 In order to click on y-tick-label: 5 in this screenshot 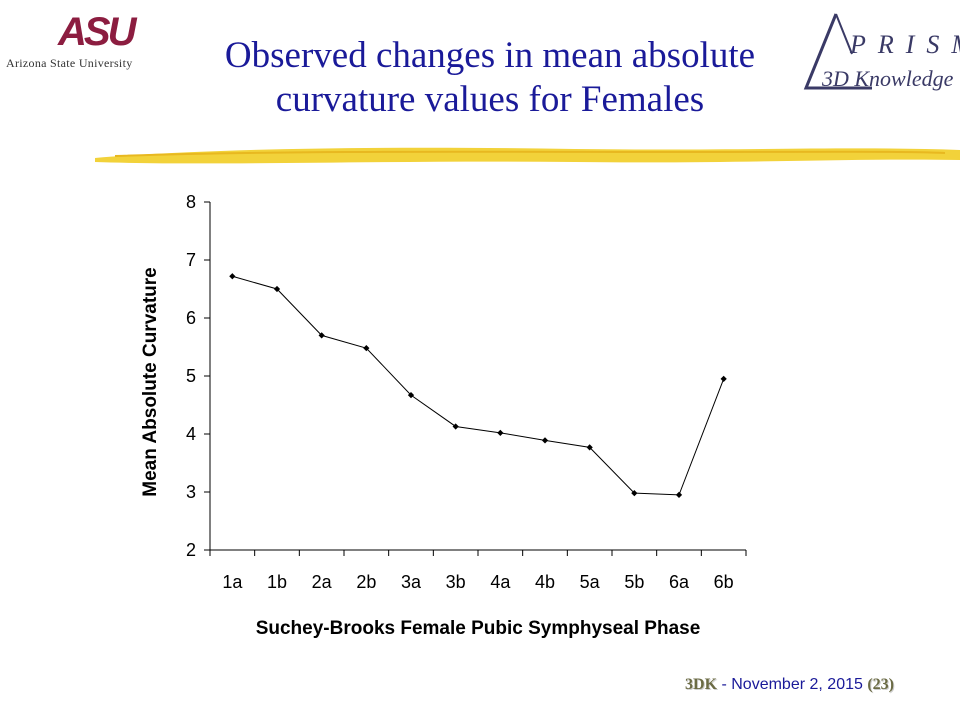, I will do `click(191, 376)`.